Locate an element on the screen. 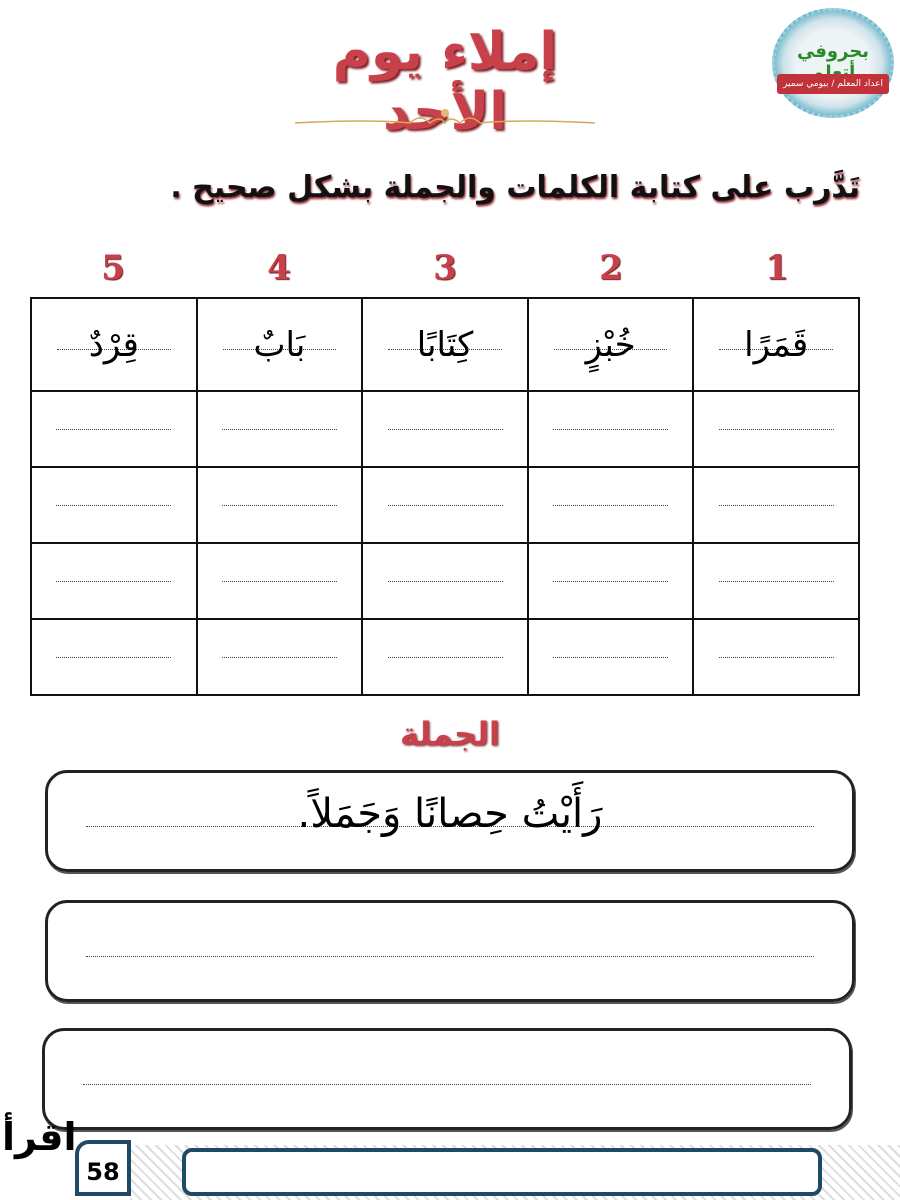 The width and height of the screenshot is (900, 1200). word: قِرْدٌ is located at coordinates (113, 344).